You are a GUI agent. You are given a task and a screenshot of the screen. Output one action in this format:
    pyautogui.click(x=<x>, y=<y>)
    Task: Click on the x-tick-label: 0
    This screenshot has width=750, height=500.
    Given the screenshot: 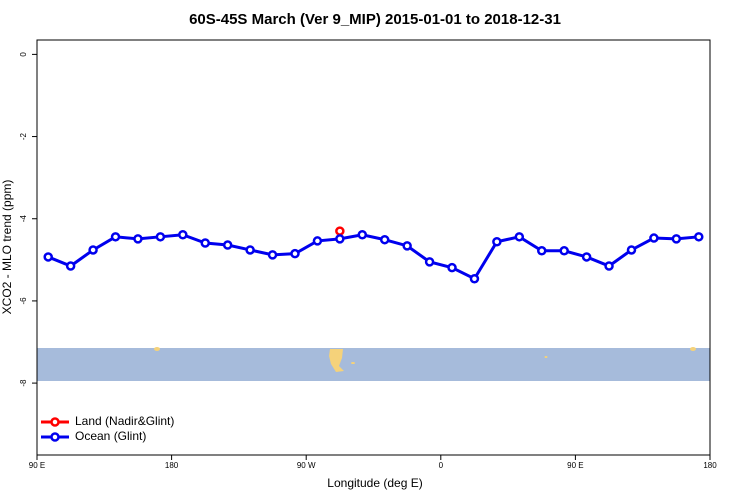 What is the action you would take?
    pyautogui.click(x=441, y=465)
    